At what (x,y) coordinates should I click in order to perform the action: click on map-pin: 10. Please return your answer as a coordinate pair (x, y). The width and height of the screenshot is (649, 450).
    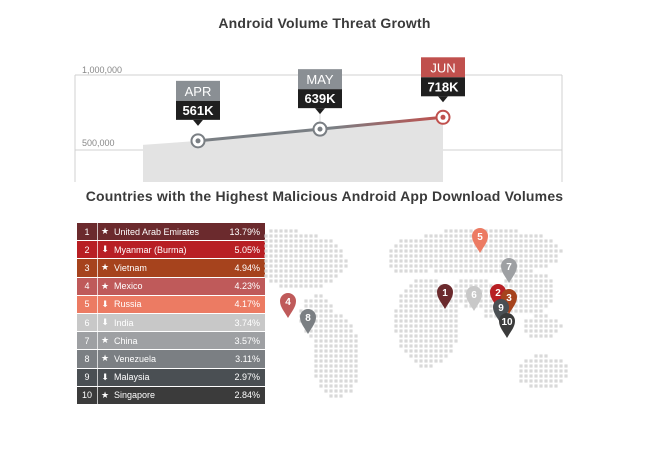
    Looking at the image, I should click on (507, 325).